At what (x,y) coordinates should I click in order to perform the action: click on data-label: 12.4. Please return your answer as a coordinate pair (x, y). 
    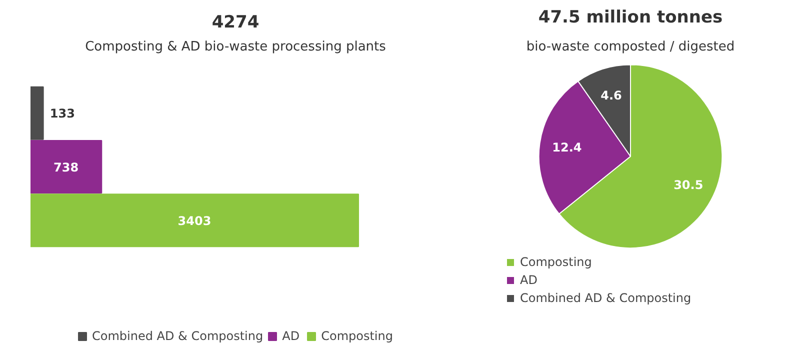
    Looking at the image, I should click on (567, 147).